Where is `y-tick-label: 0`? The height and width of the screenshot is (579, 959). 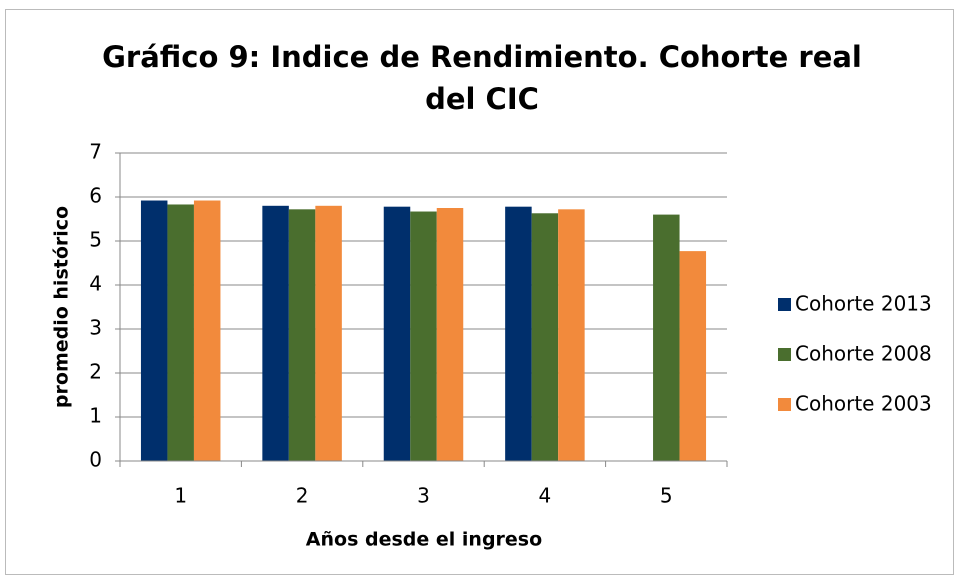 y-tick-label: 0 is located at coordinates (95, 460).